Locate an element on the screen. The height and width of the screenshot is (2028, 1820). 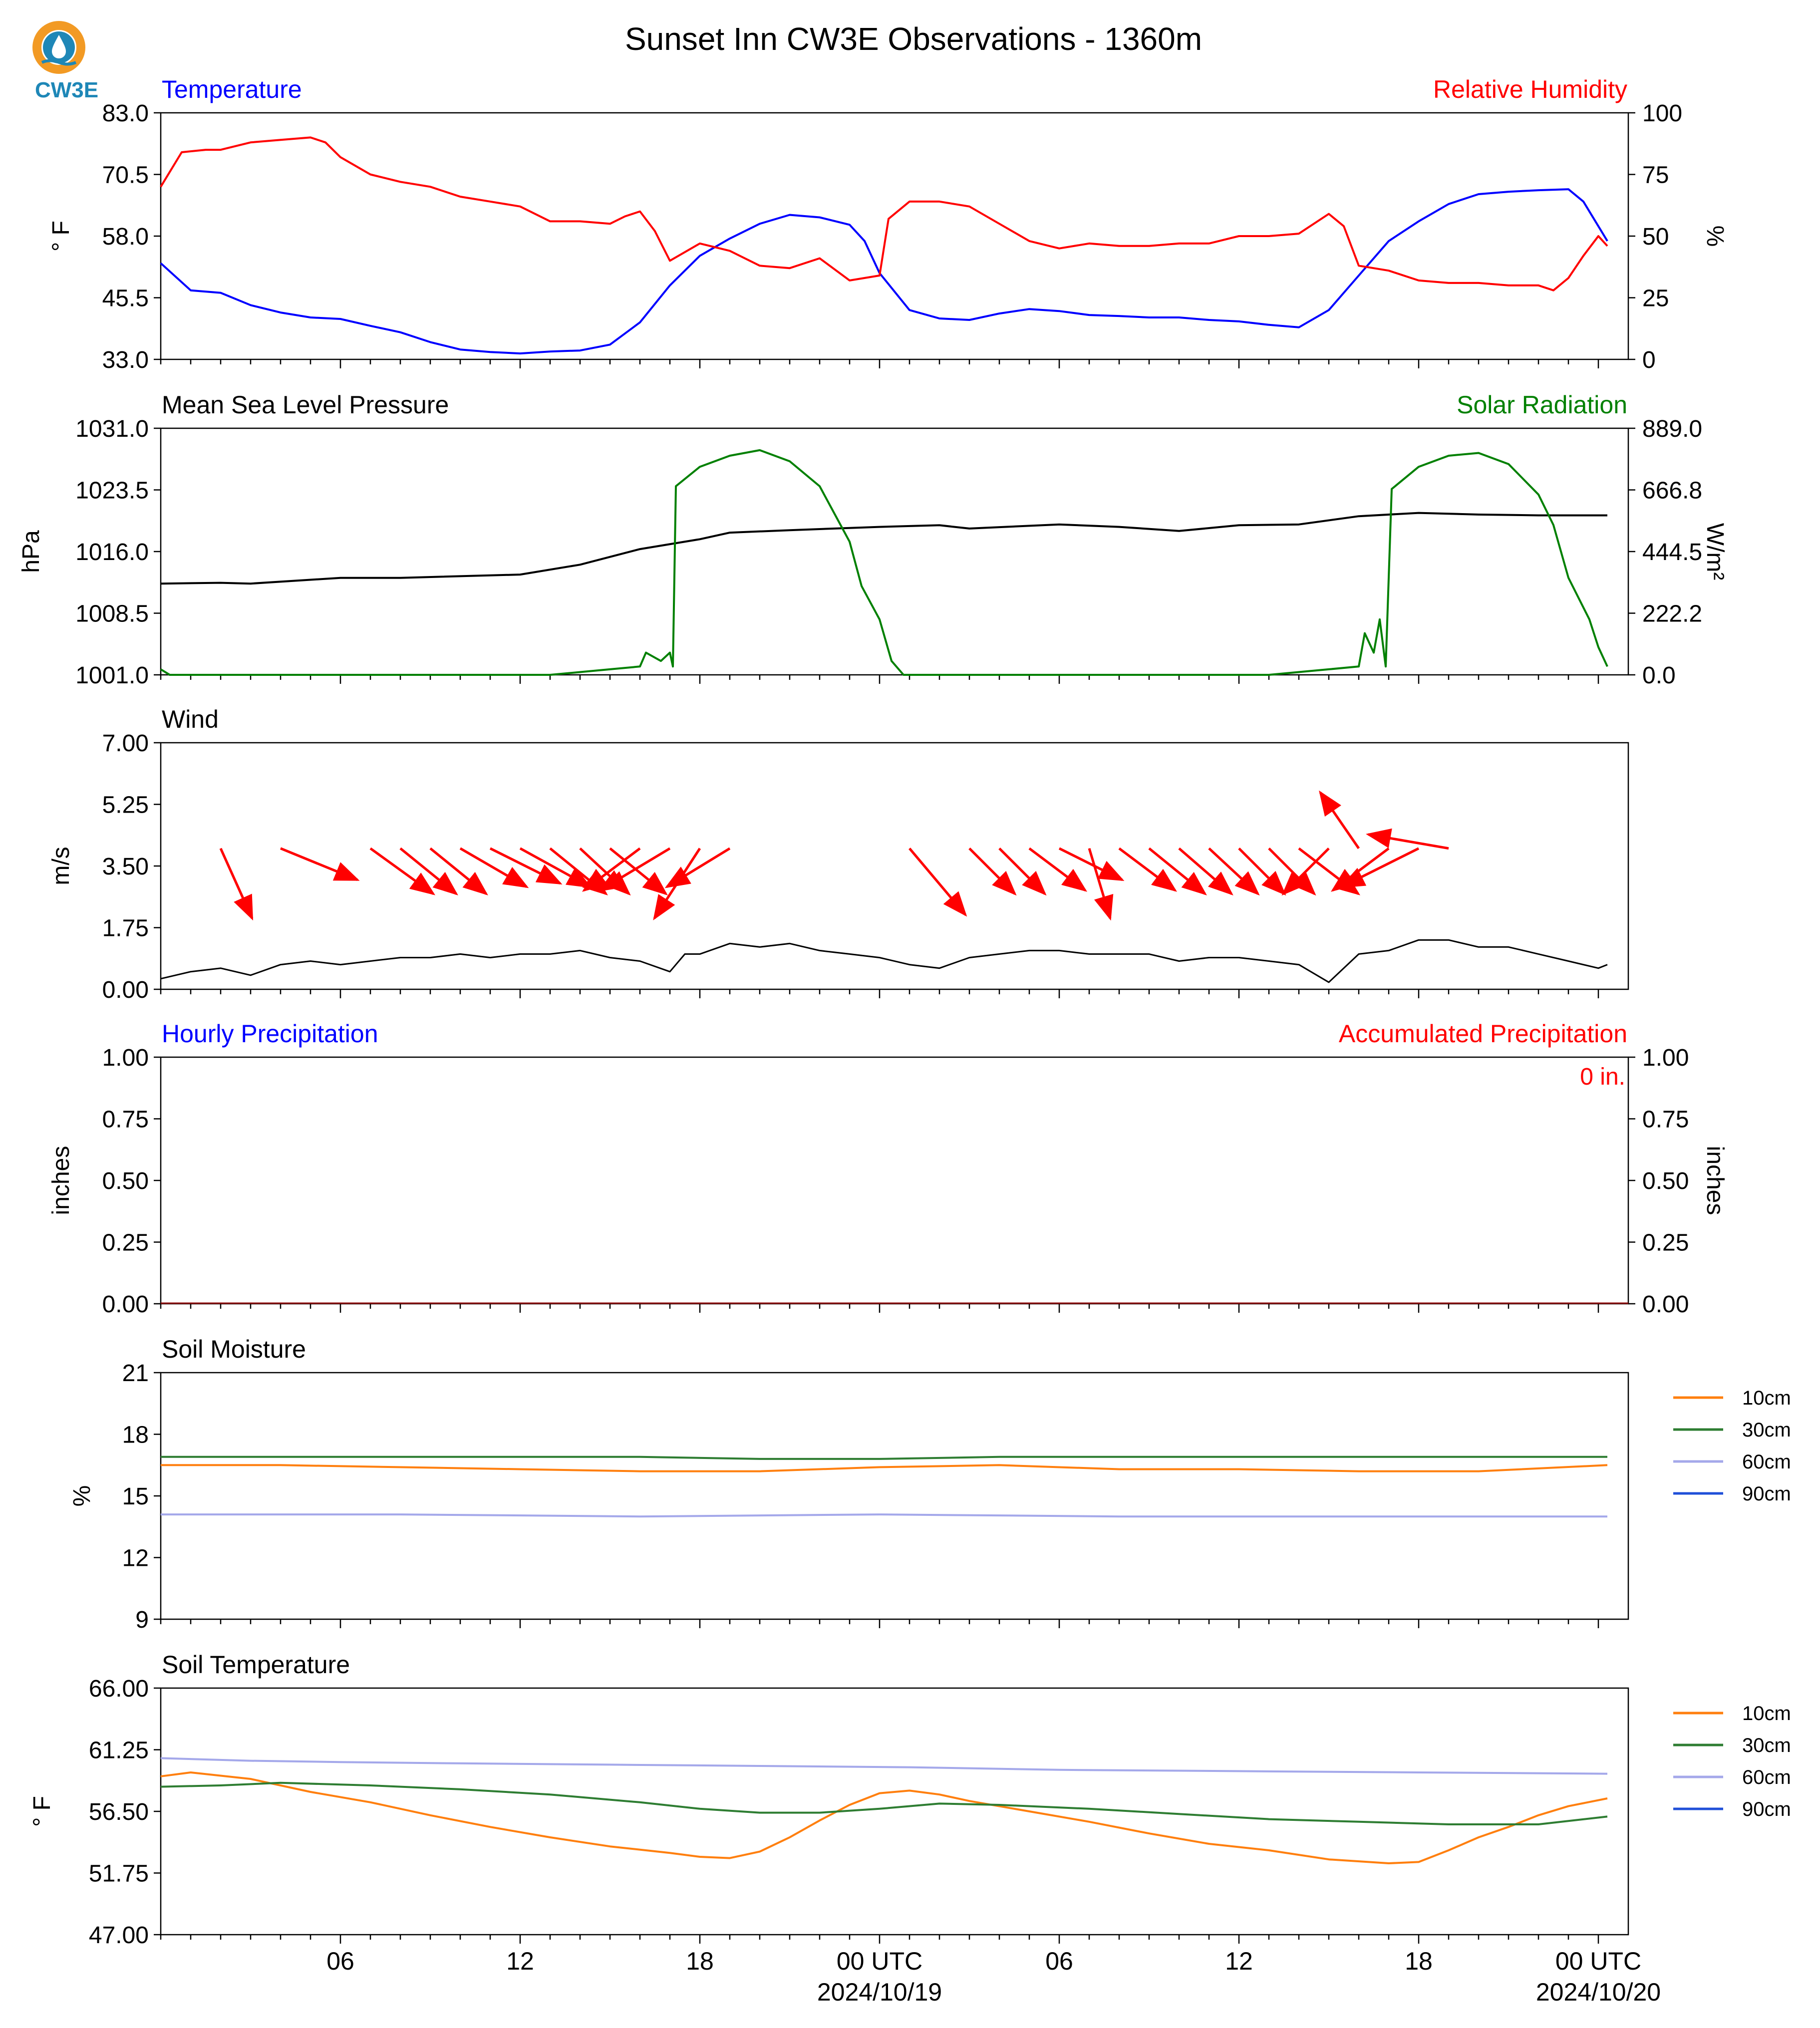
x-tick-label: 12 is located at coordinates (1239, 1961).